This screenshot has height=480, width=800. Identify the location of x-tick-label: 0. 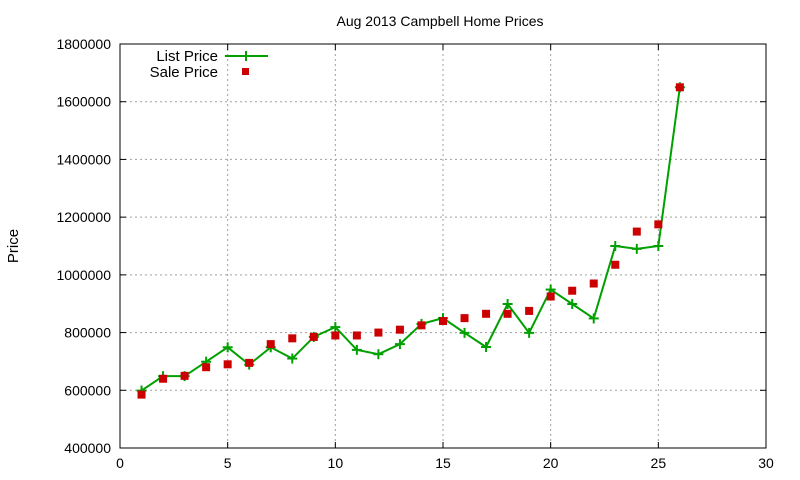
(120, 463).